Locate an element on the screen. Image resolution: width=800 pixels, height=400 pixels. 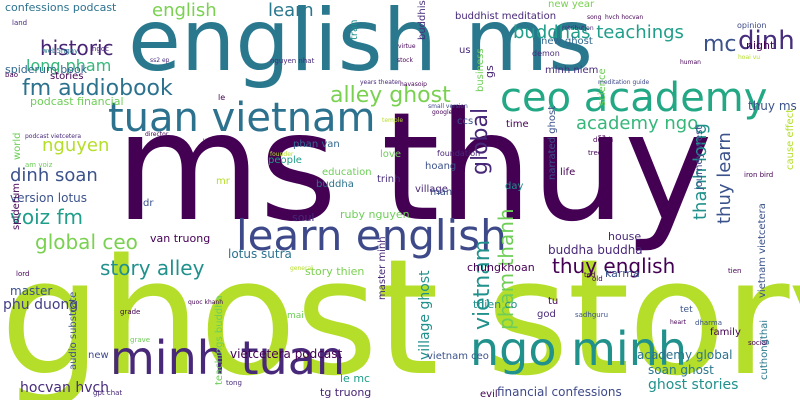
word-world: world is located at coordinates (17, 146).